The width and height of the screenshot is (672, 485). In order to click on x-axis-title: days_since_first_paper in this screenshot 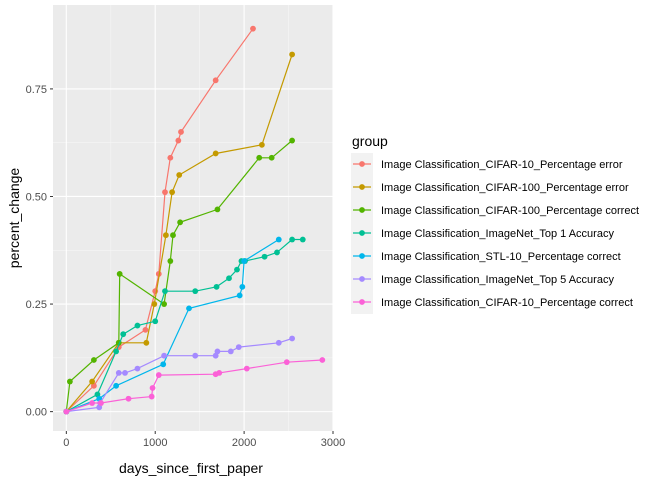, I will do `click(191, 468)`.